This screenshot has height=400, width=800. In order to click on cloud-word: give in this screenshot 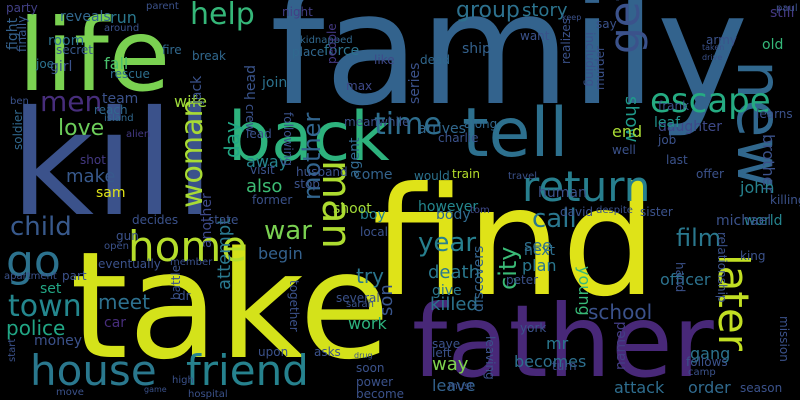, I will do `click(447, 291)`.